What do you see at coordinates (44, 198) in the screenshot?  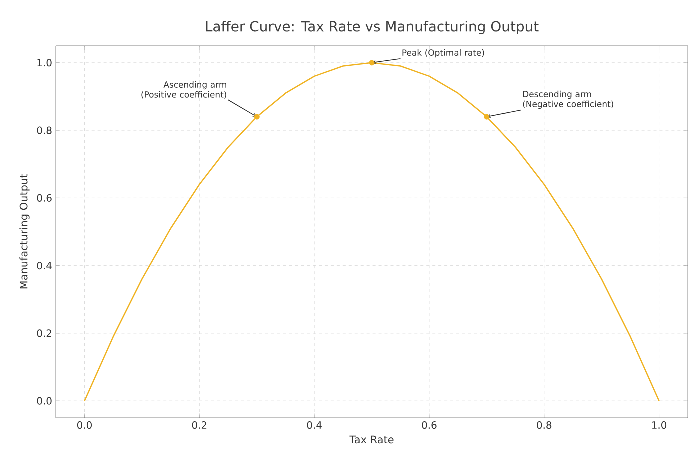 I see `y-tick-label: 0.6` at bounding box center [44, 198].